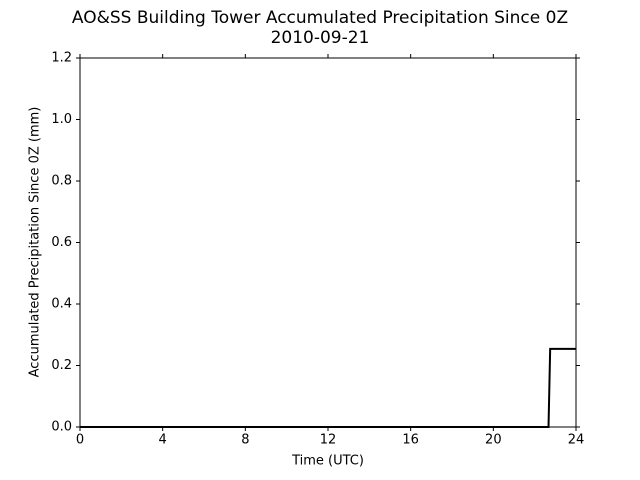 This screenshot has height=480, width=640. I want to click on x-tick-label: 24, so click(576, 440).